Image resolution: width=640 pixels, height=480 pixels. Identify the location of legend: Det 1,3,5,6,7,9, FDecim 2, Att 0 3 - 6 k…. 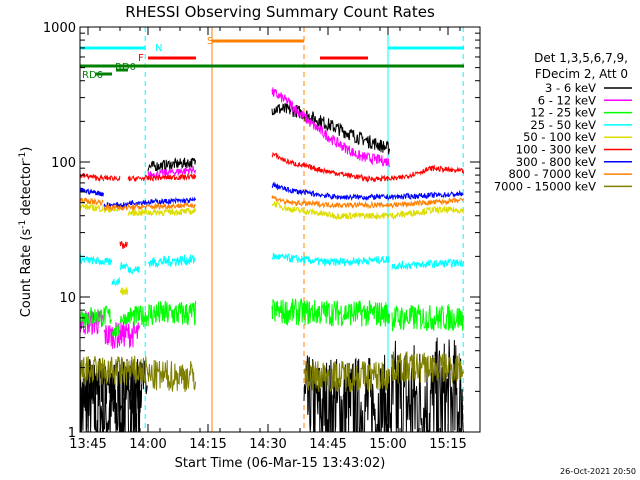
(563, 122).